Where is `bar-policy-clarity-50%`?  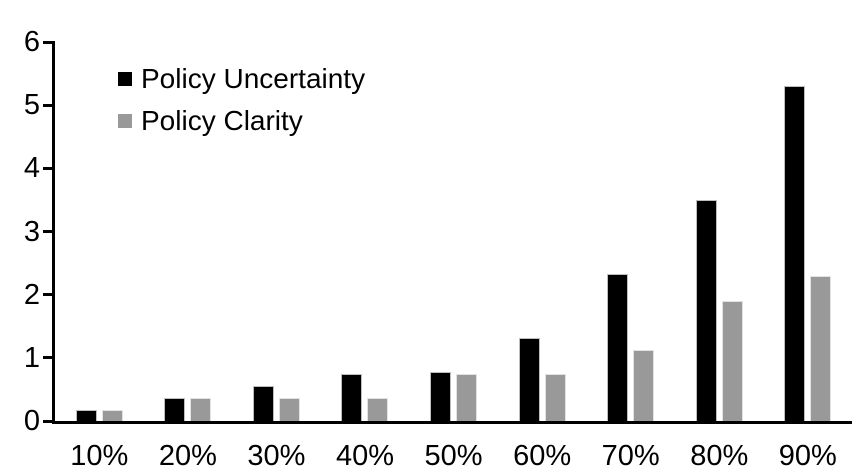
bar-policy-clarity-50% is located at coordinates (467, 397).